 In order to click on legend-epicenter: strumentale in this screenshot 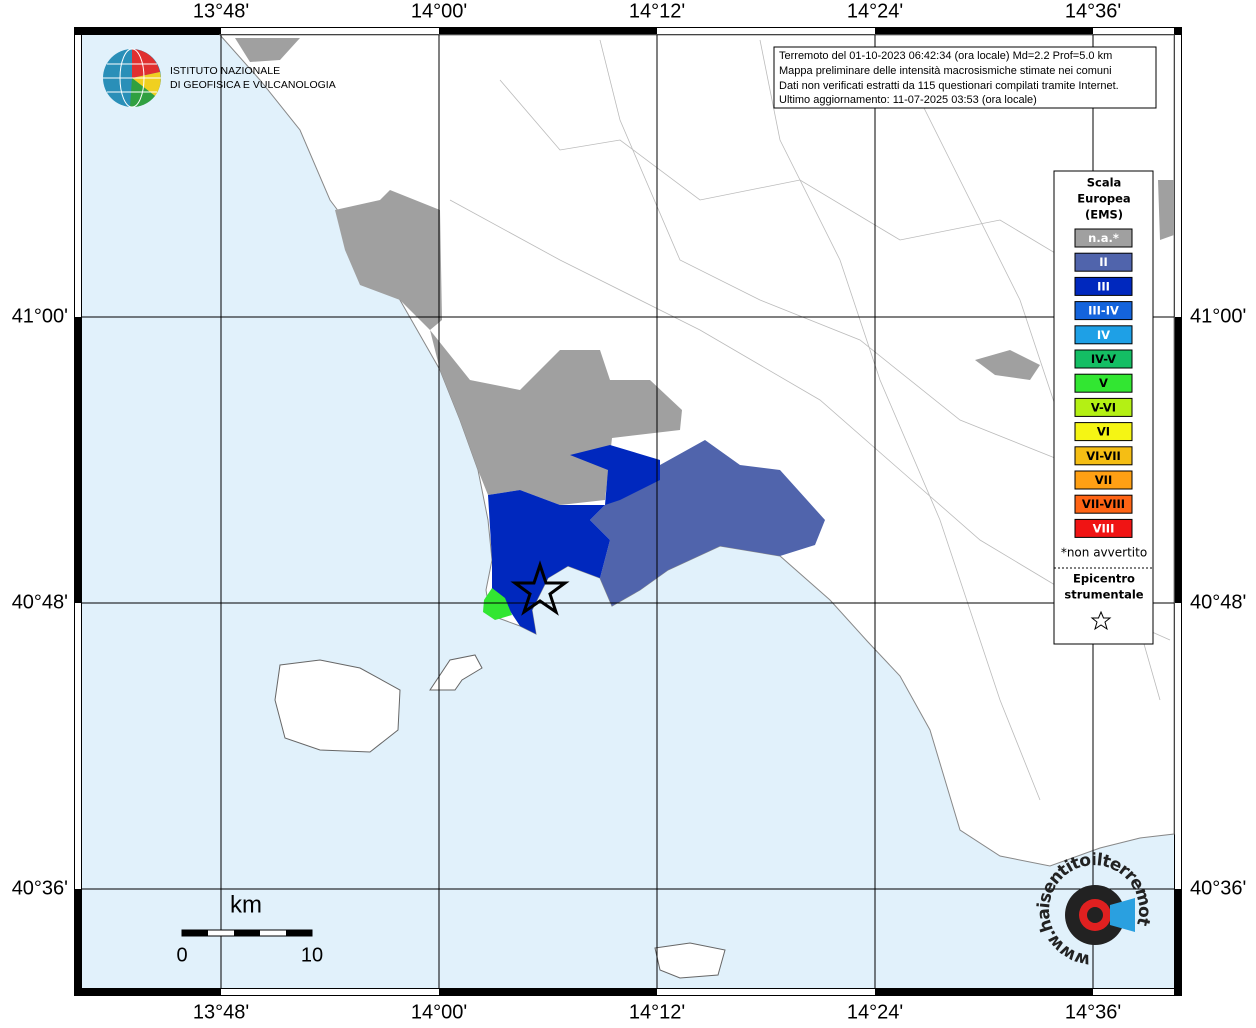, I will do `click(1103, 595)`.